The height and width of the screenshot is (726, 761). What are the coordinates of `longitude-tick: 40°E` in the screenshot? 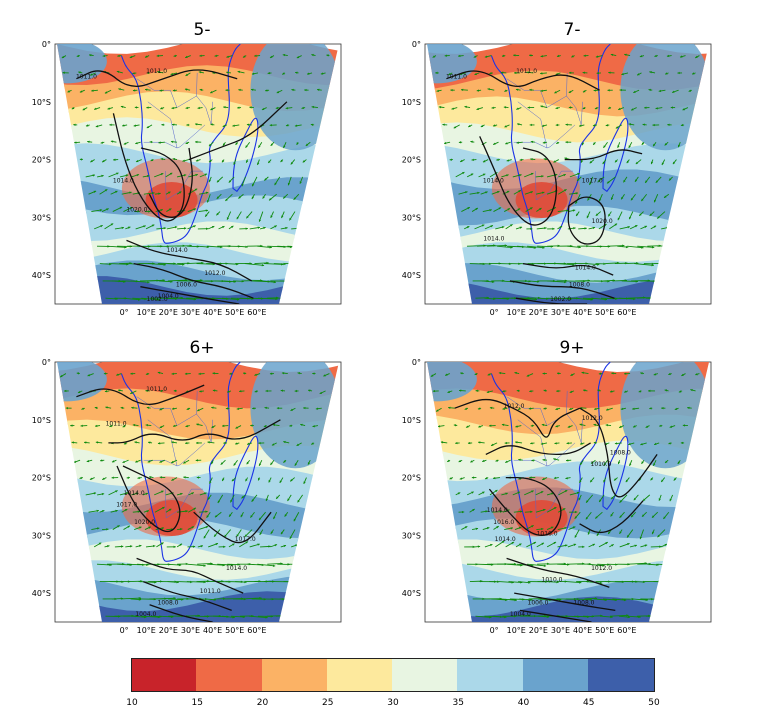 It's located at (582, 312).